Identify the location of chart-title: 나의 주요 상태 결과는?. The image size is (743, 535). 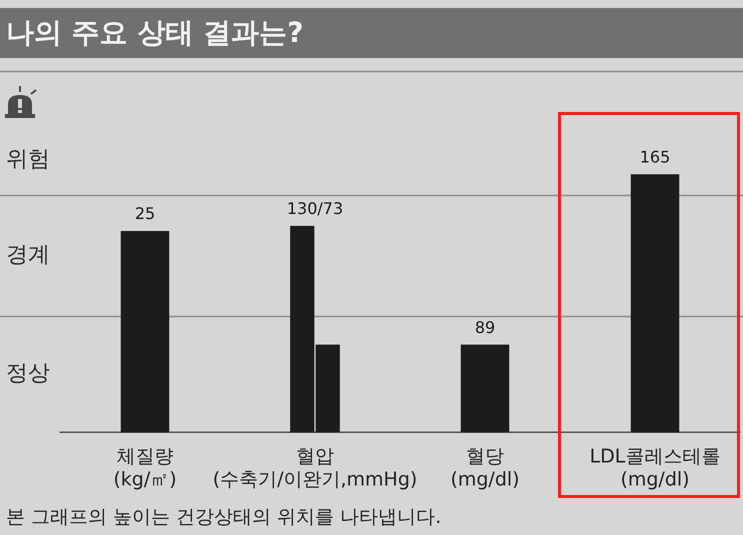
(155, 33).